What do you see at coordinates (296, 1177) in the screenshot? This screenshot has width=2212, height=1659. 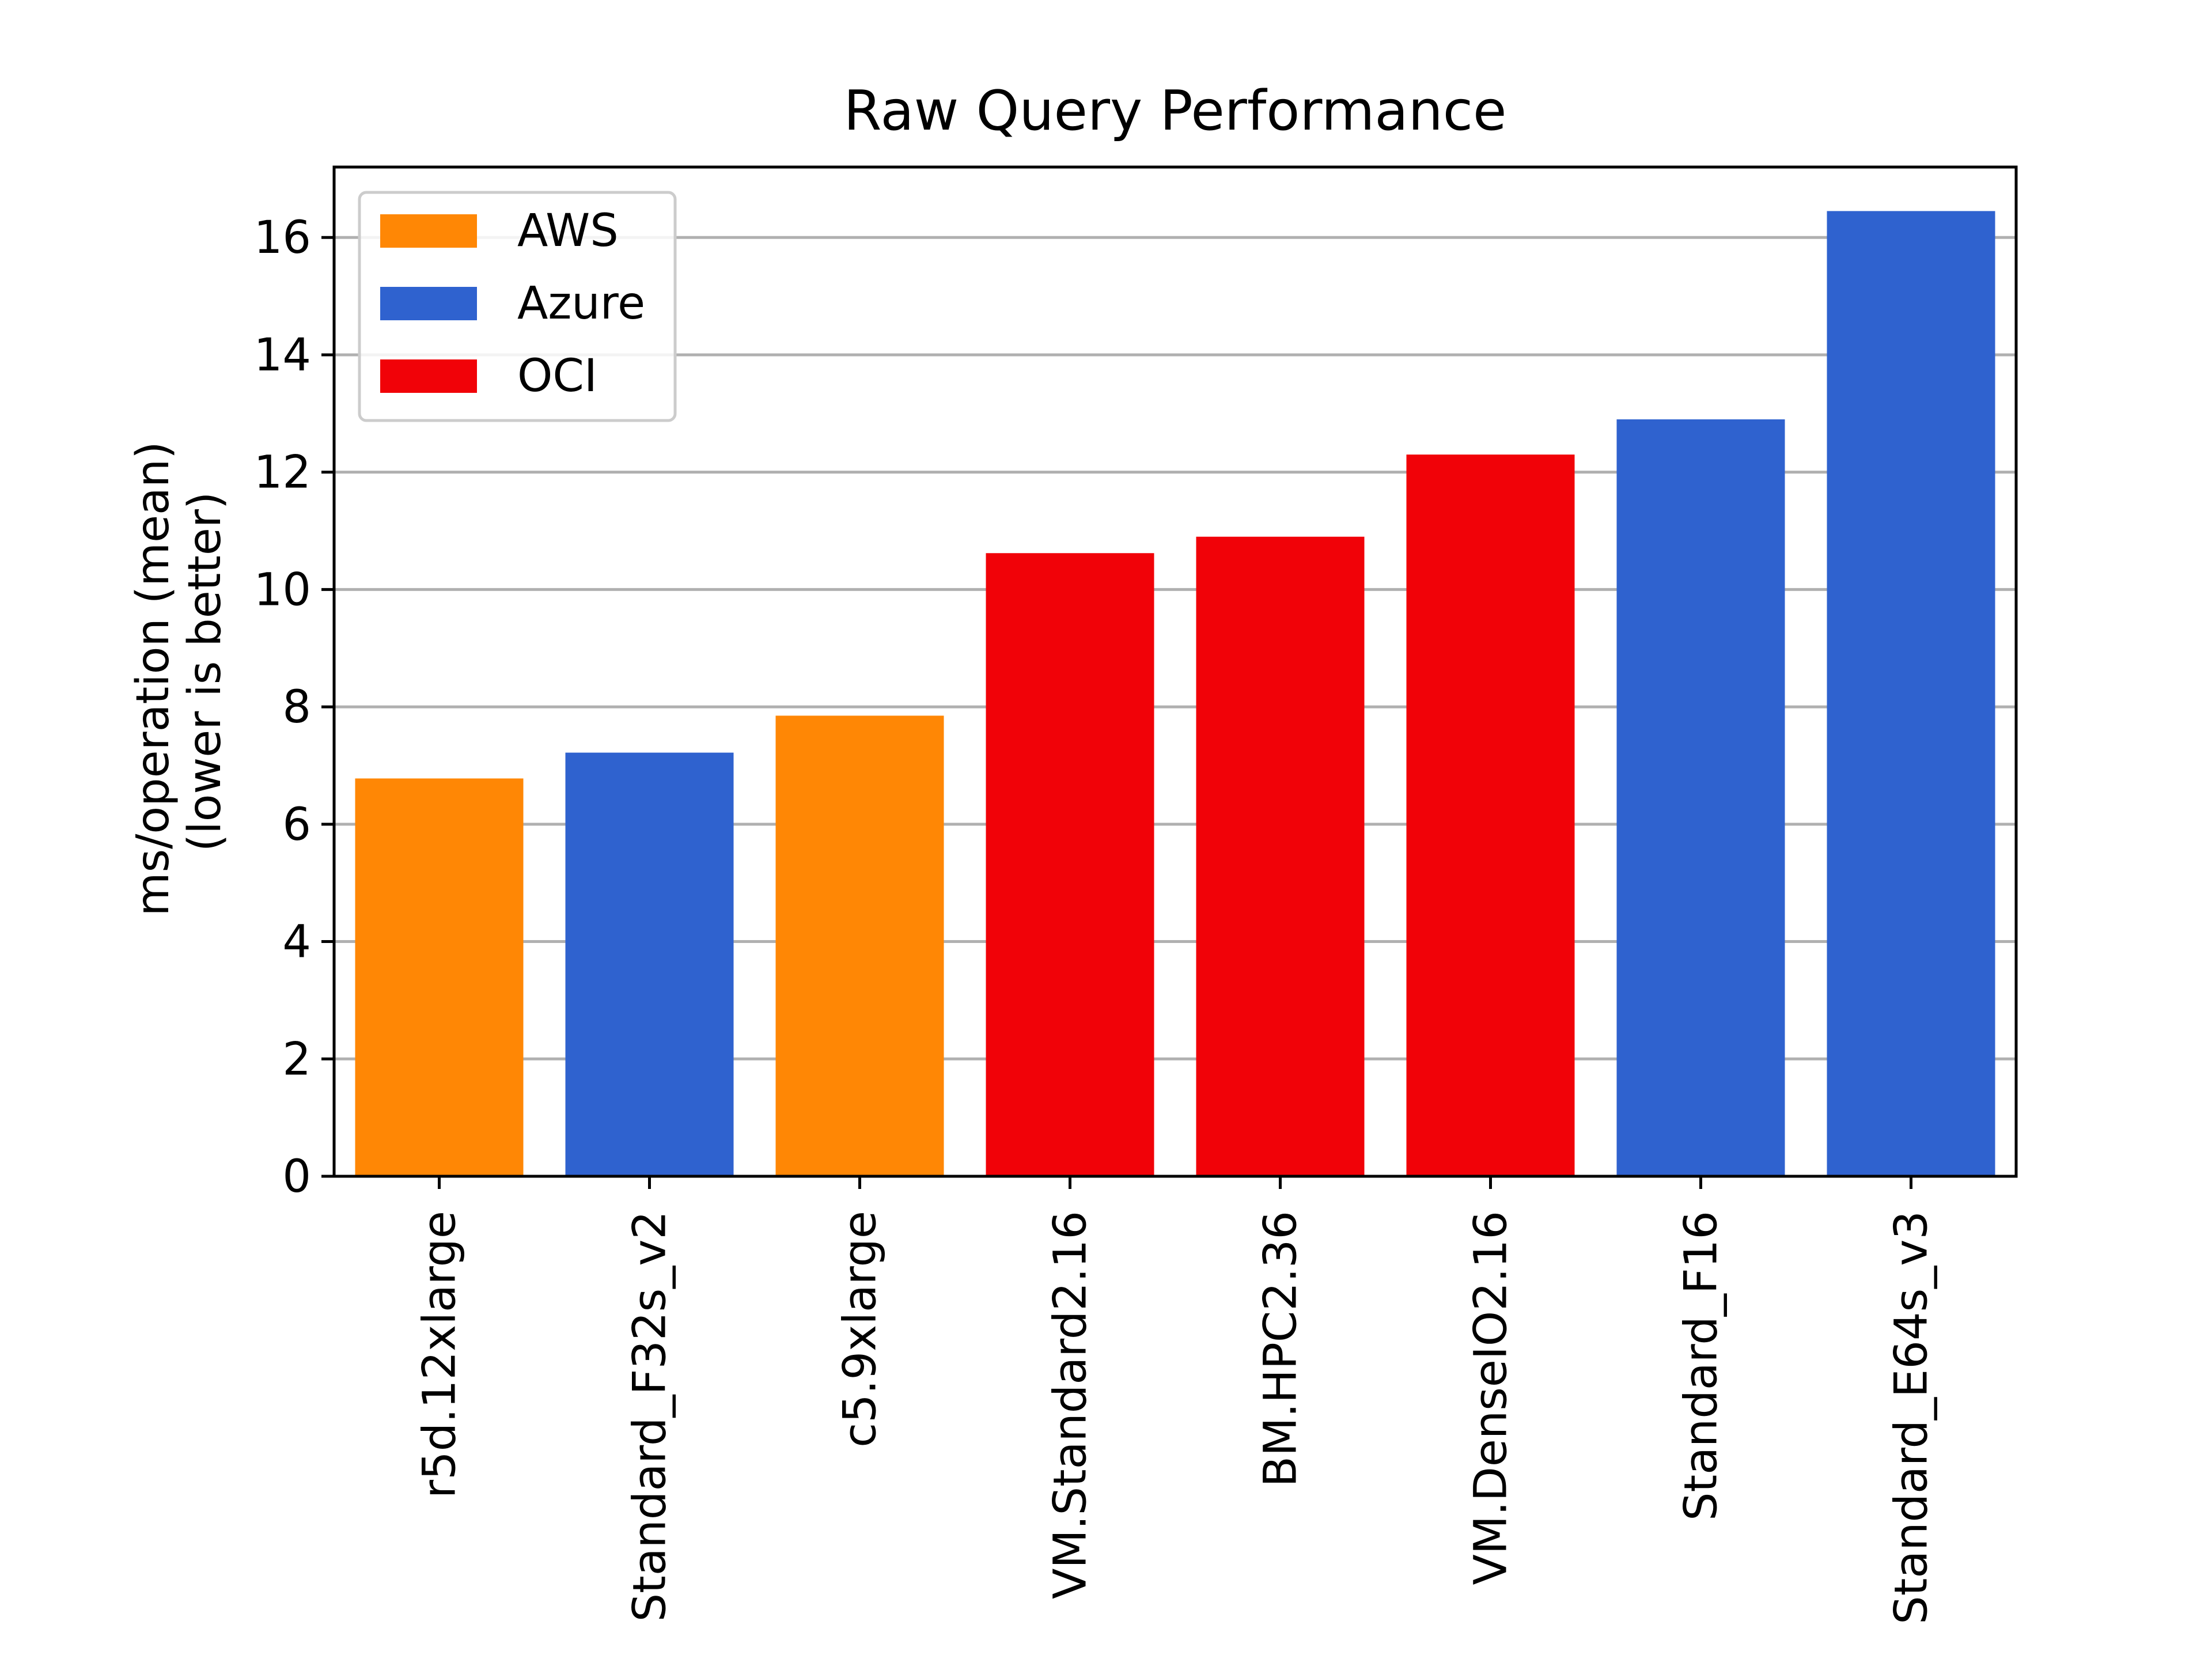 I see `y-tick-label: 0` at bounding box center [296, 1177].